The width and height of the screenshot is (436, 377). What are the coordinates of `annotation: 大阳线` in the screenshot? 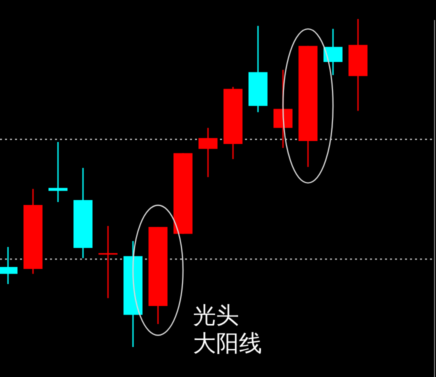 It's located at (227, 344).